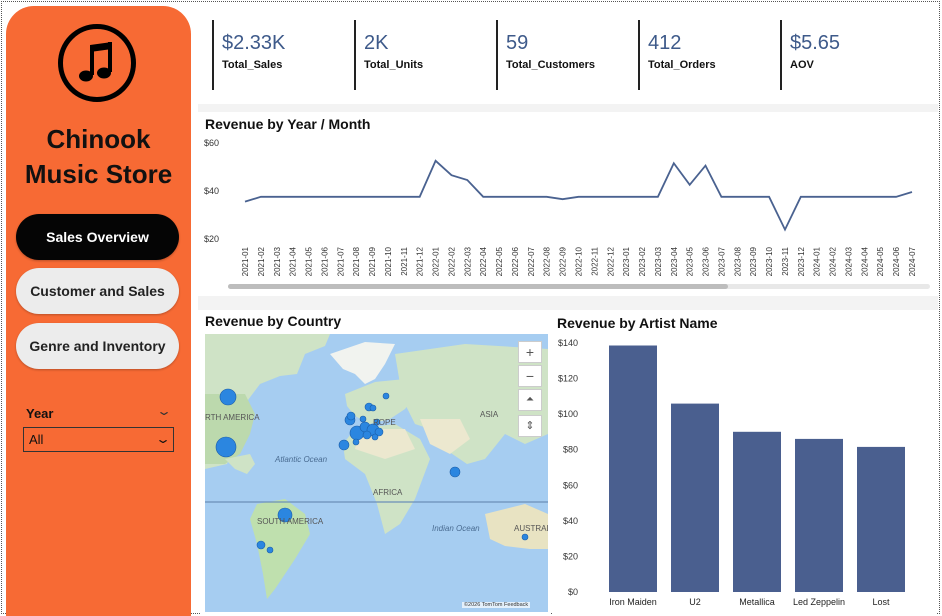  Describe the element at coordinates (531, 528) in the screenshot. I see `map-label-australia: AUSTRAL` at that location.